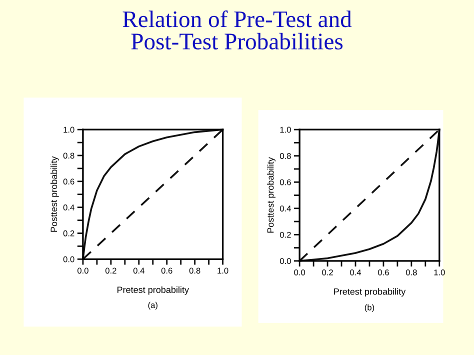 The image size is (474, 355). Describe the element at coordinates (237, 30) in the screenshot. I see `chart-title: Relation of Pre-Test and Post-Test Probabilities` at that location.